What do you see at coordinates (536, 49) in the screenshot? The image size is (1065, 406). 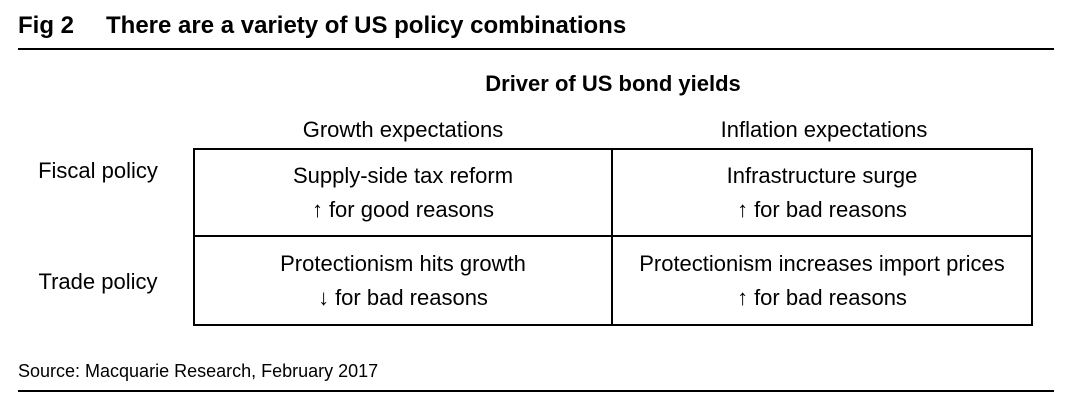 I see `top-rule` at bounding box center [536, 49].